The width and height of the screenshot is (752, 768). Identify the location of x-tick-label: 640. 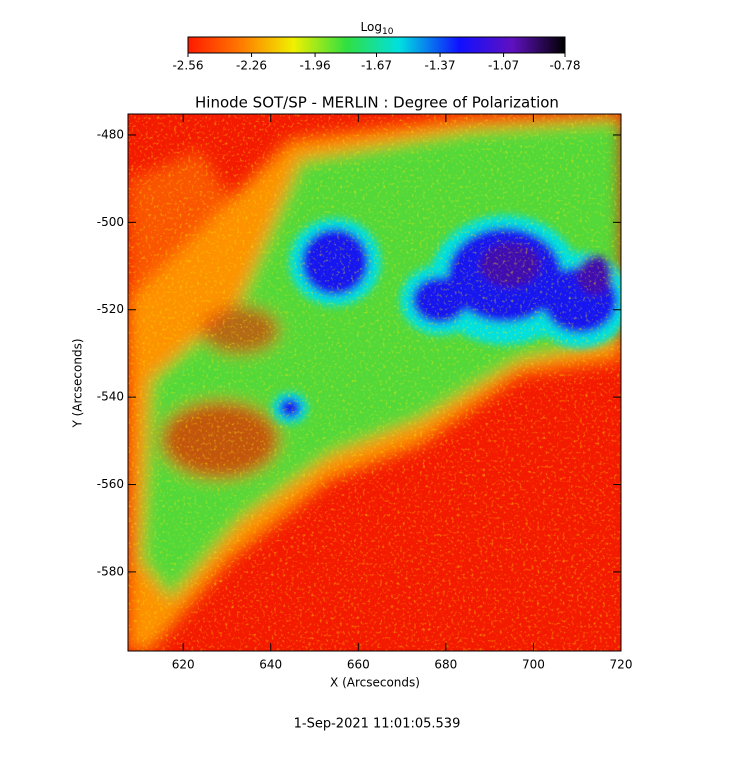
(270, 665).